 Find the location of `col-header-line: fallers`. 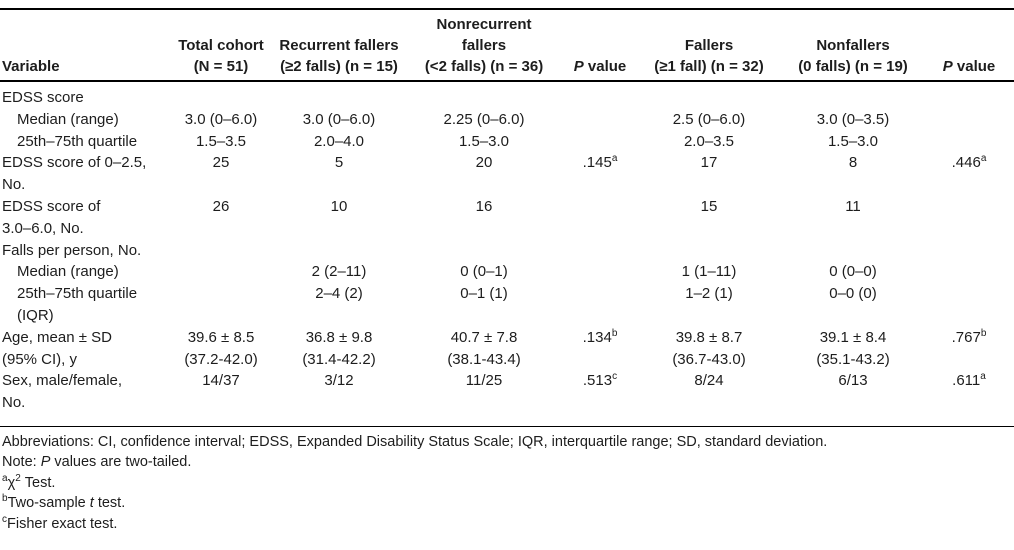

col-header-line: fallers is located at coordinates (484, 45).